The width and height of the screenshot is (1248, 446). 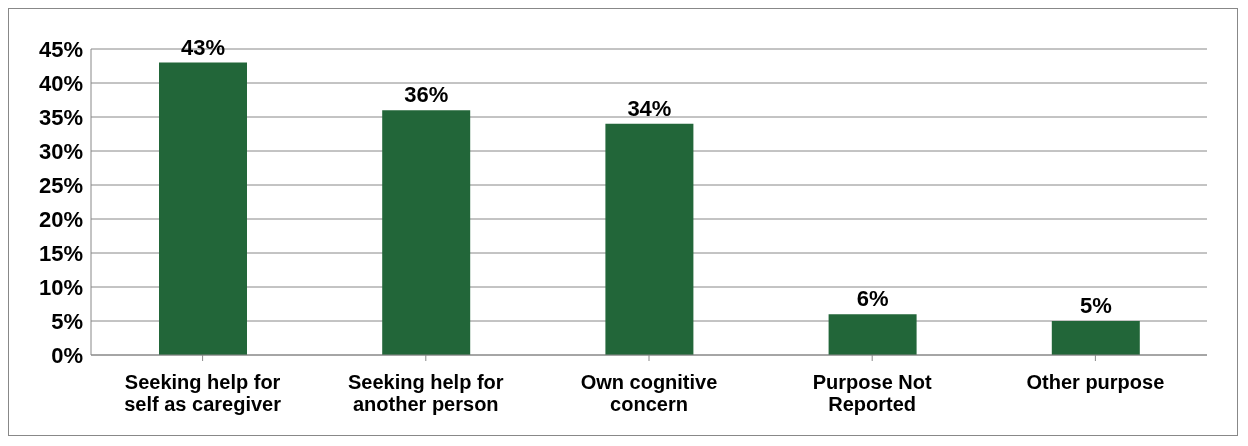 What do you see at coordinates (426, 95) in the screenshot?
I see `data-label: 36%` at bounding box center [426, 95].